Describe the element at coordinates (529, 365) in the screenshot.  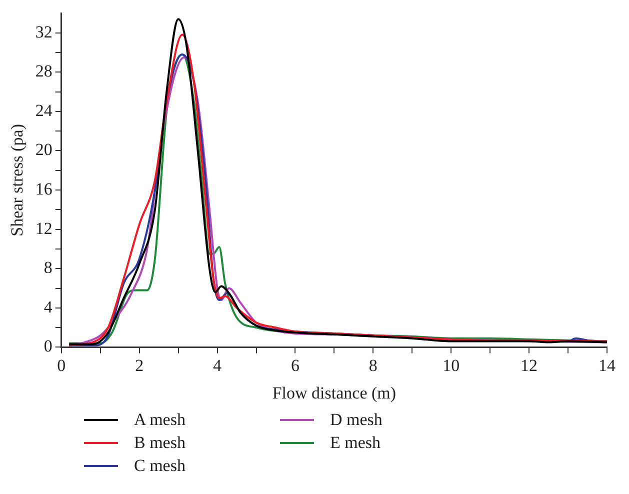
I see `x-tick-label: 12` at that location.